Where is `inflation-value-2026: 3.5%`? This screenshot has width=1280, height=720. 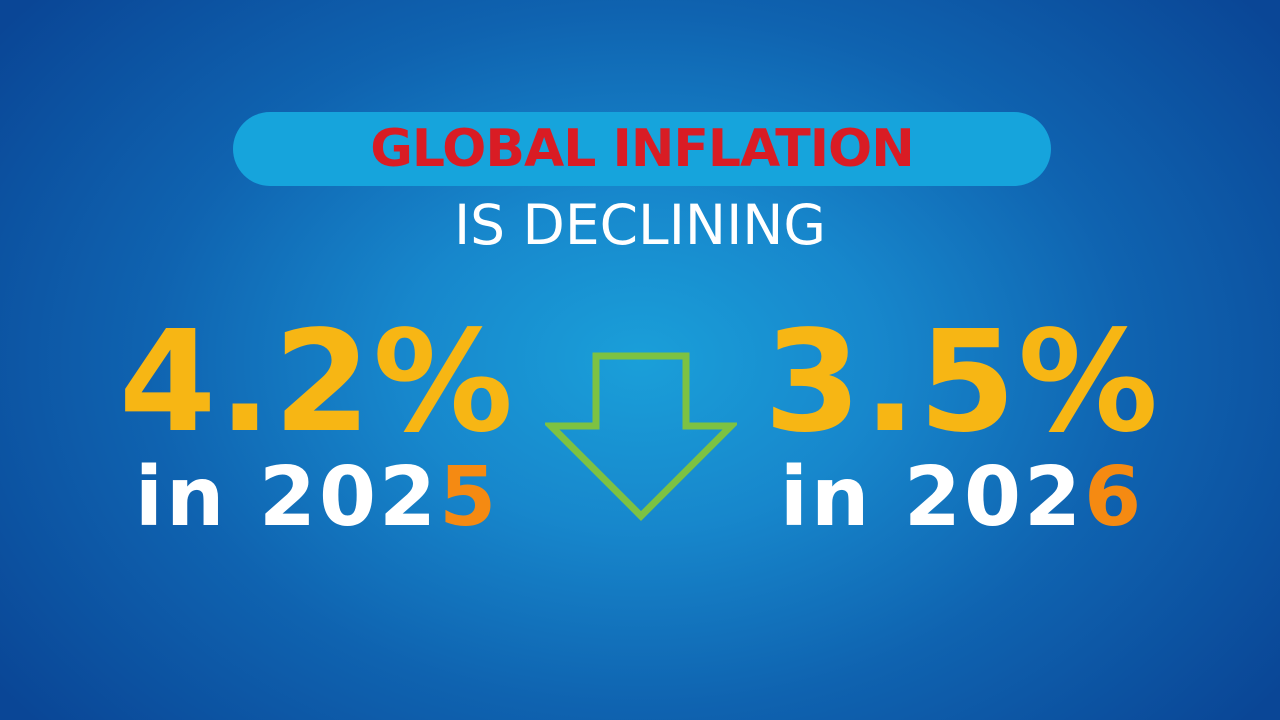 inflation-value-2026: 3.5% is located at coordinates (962, 382).